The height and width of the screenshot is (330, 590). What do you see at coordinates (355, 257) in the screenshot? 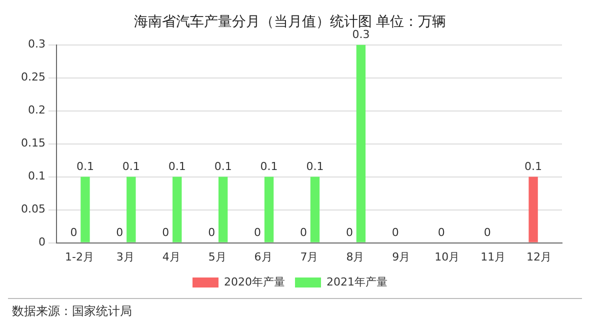
I see `x-tick-label: 8月` at bounding box center [355, 257].